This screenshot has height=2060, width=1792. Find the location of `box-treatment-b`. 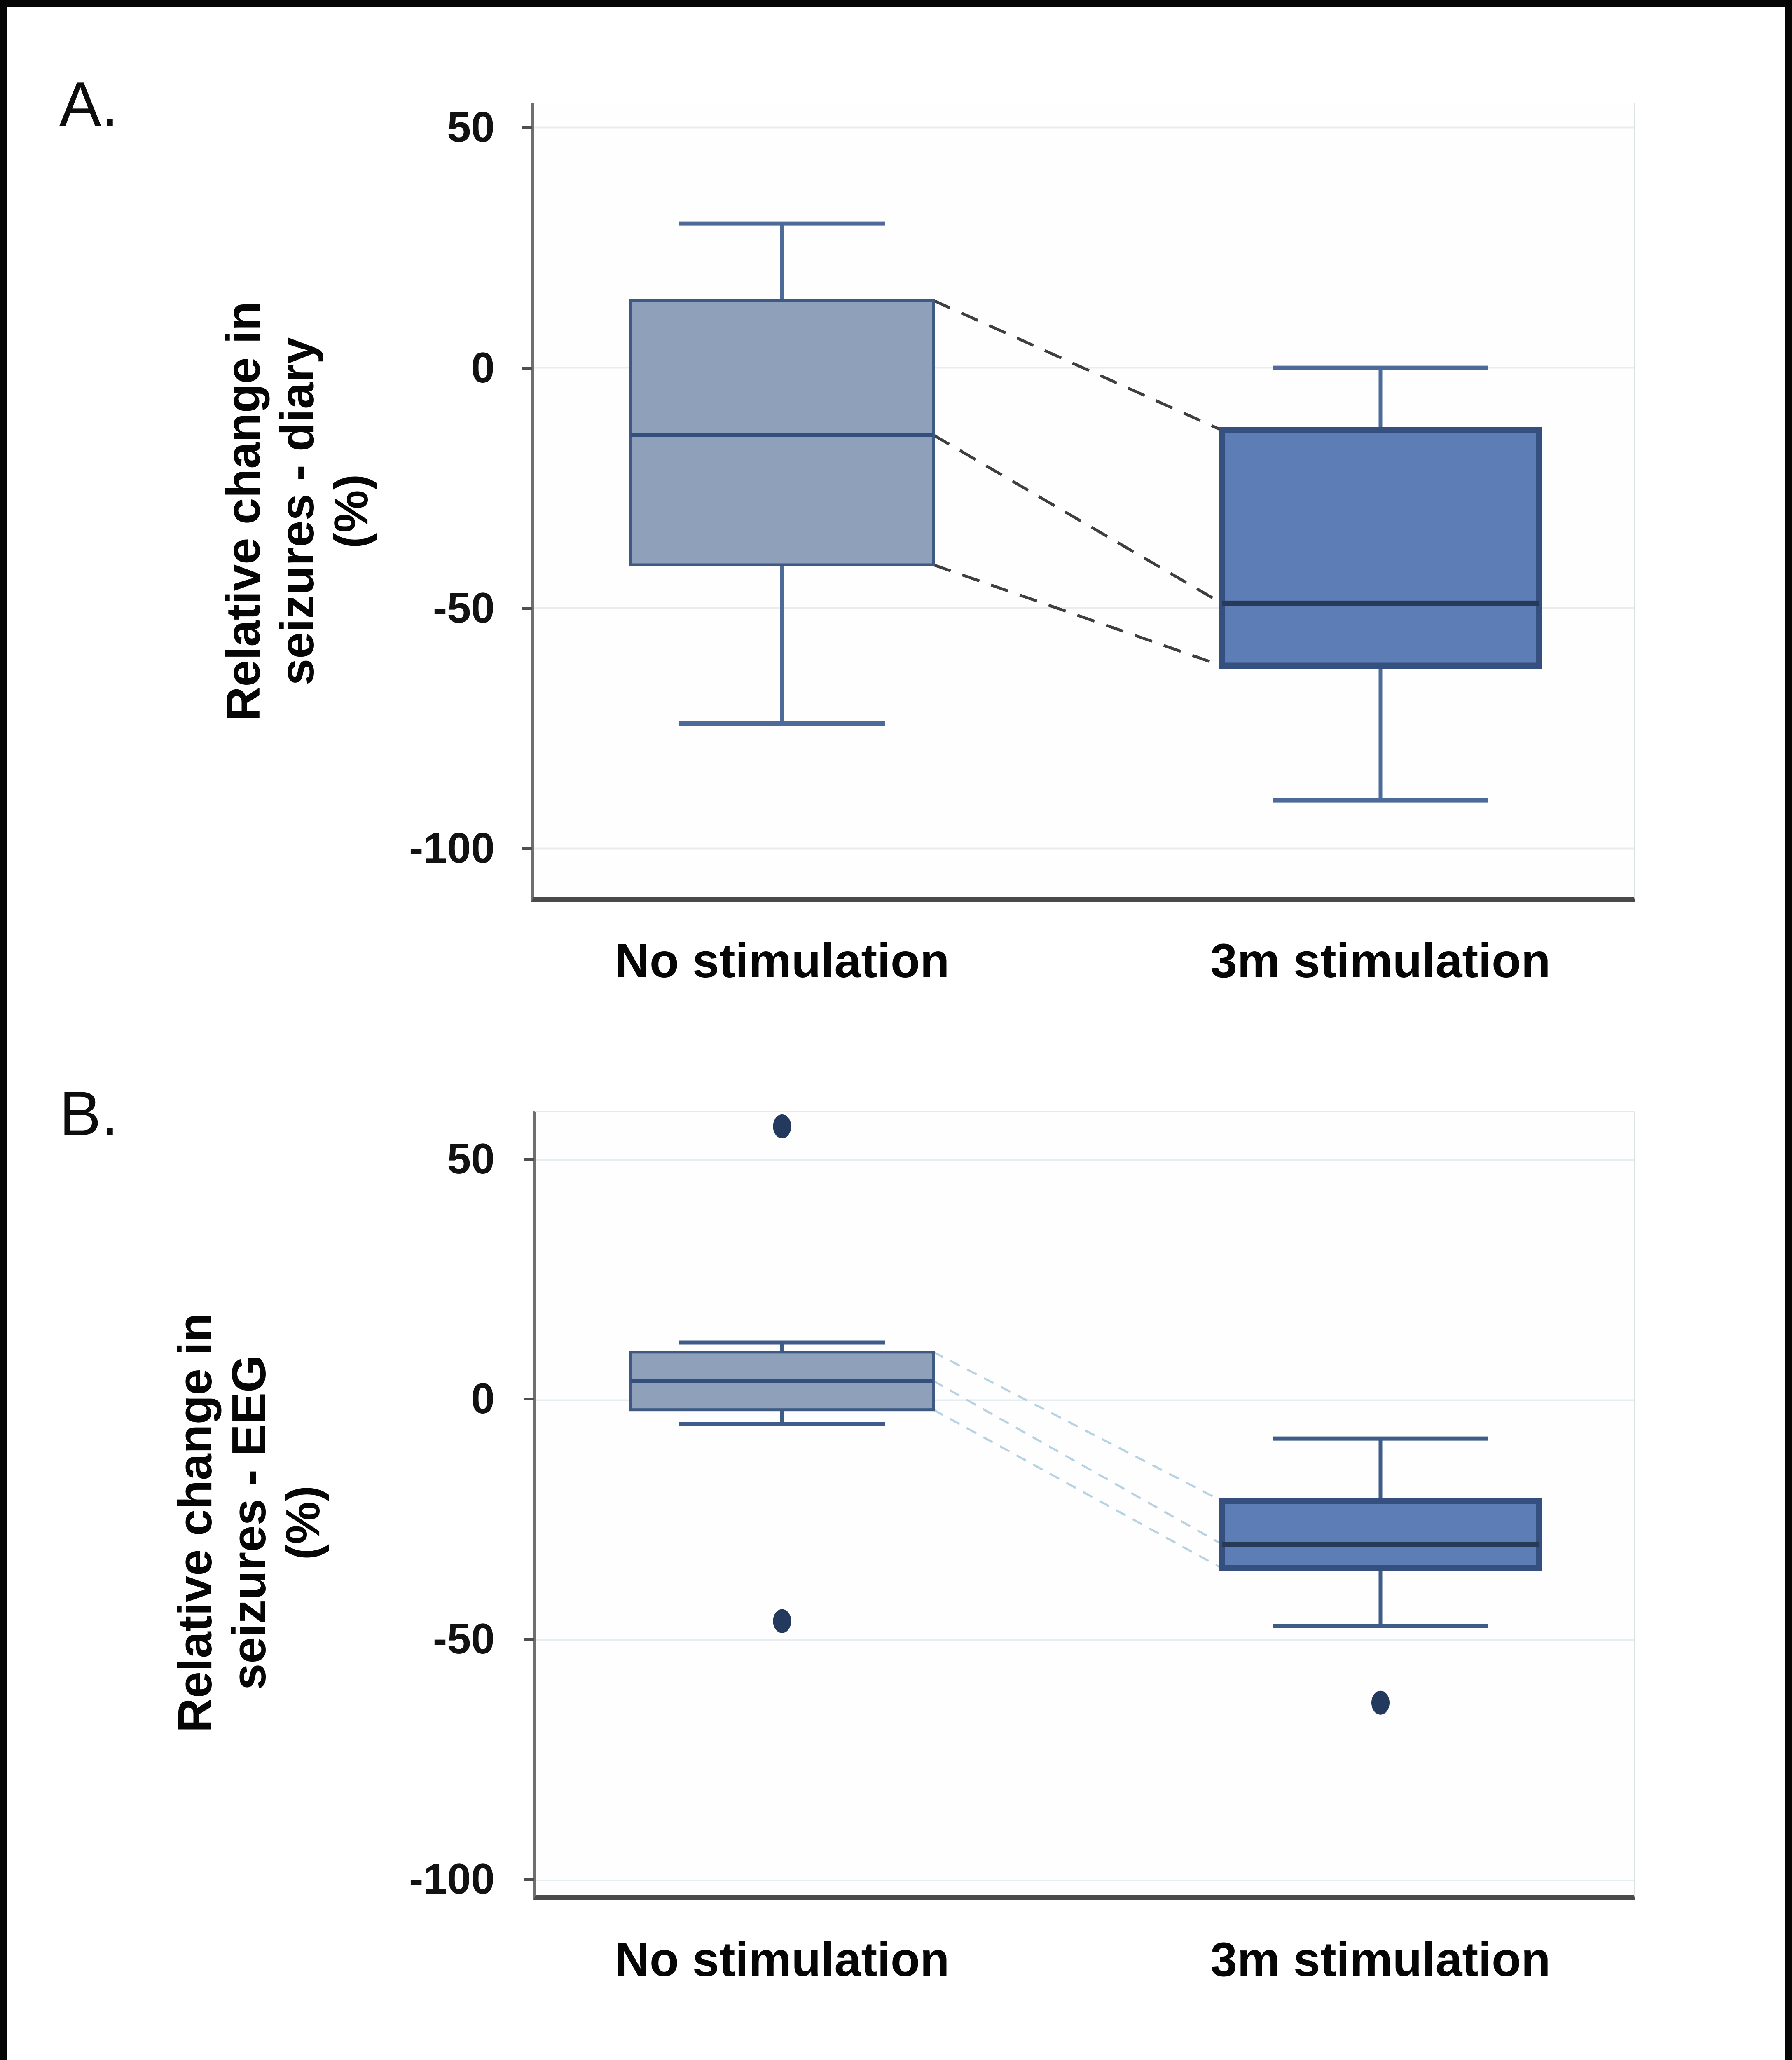

box-treatment-b is located at coordinates (1380, 1534).